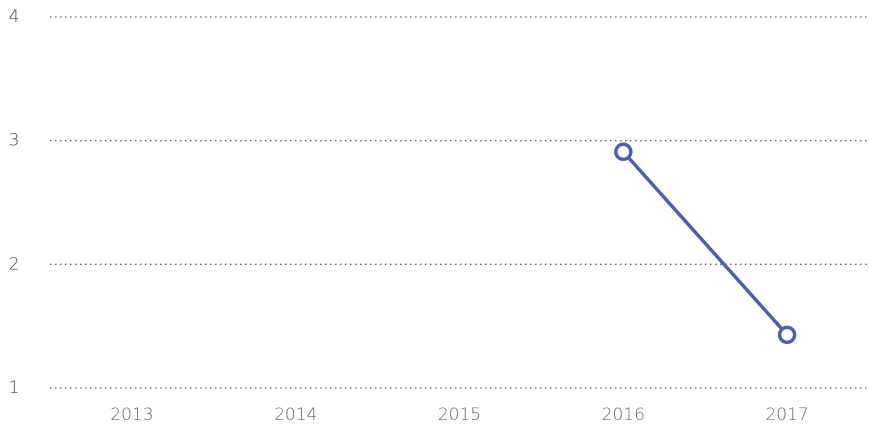 This screenshot has height=430, width=869. I want to click on x-tick-label: 2013, so click(131, 415).